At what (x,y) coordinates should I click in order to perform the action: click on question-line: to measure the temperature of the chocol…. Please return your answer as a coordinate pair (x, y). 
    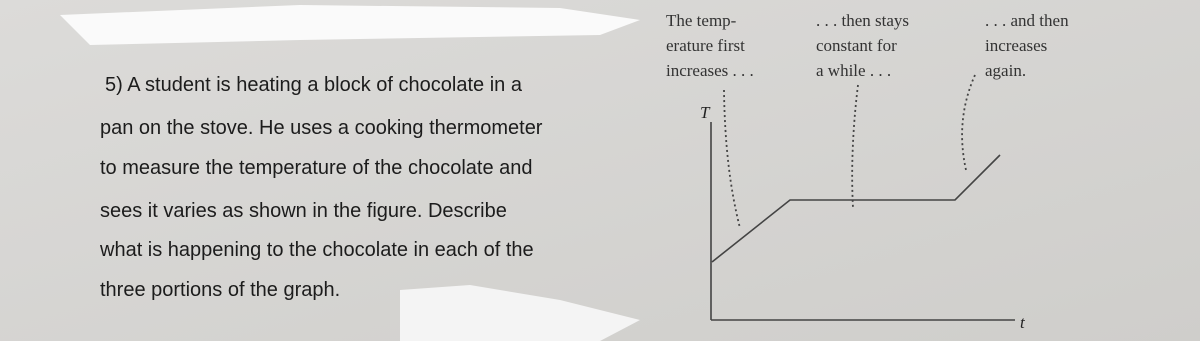
    Looking at the image, I should click on (316, 168).